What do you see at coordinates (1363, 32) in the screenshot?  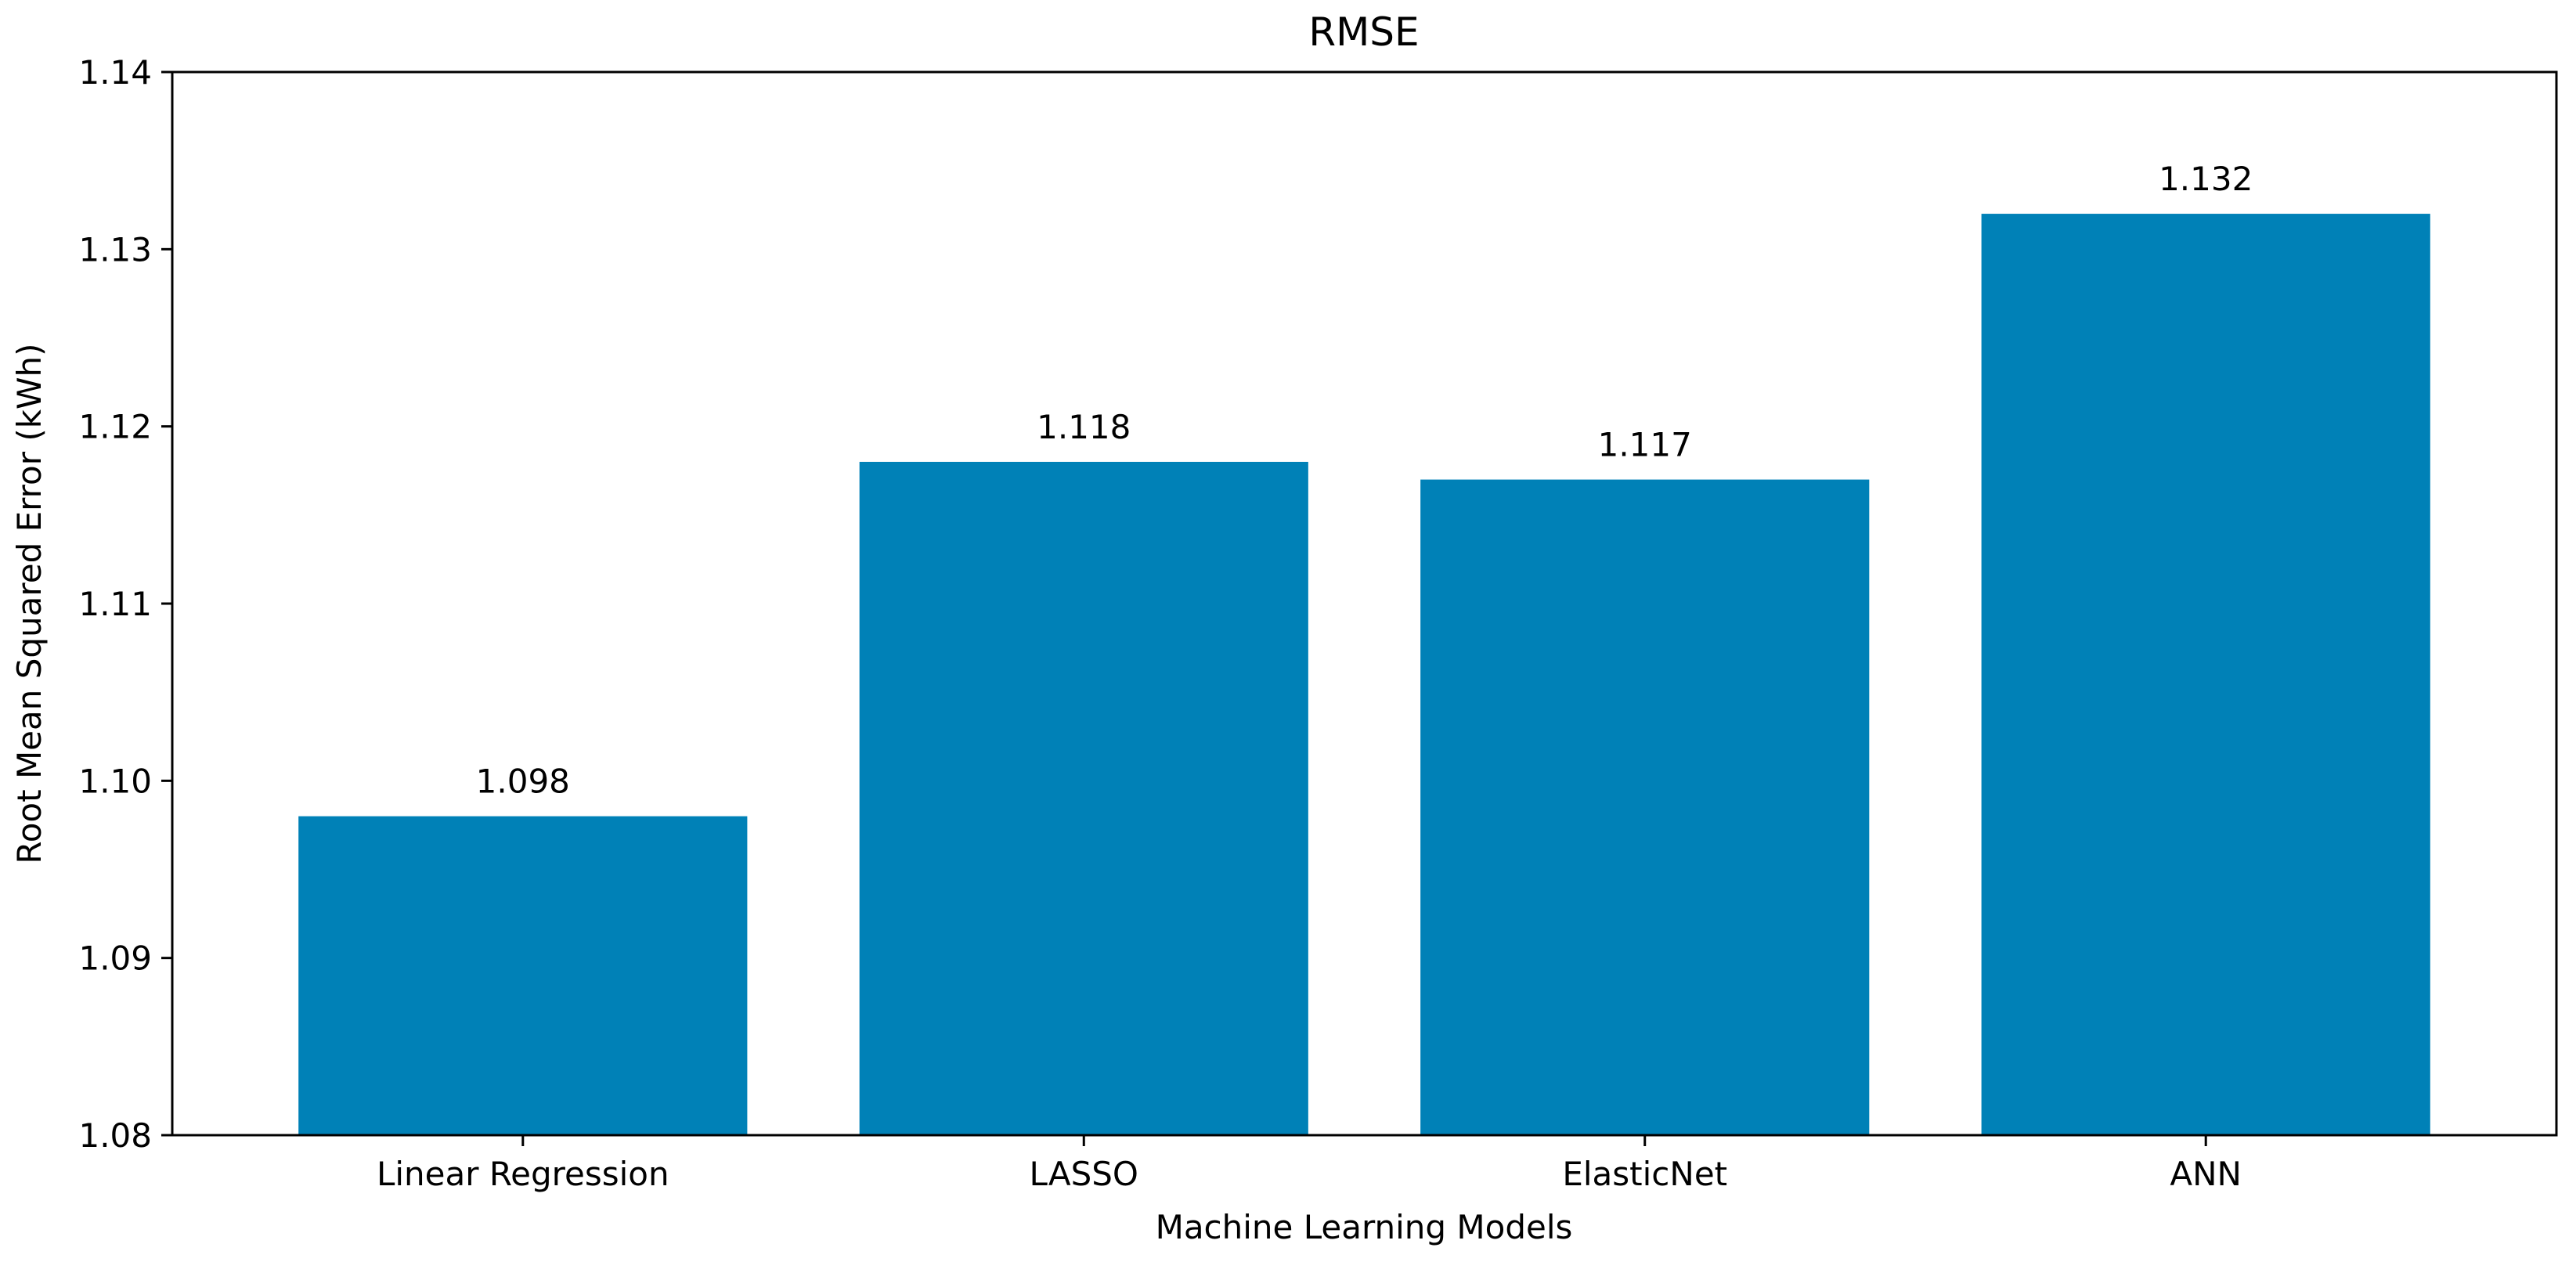 I see `chart-title: RMSE` at bounding box center [1363, 32].